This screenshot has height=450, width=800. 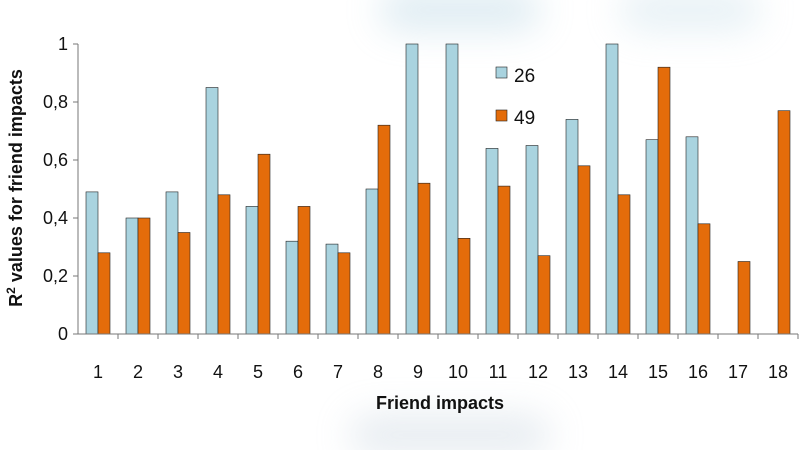 I want to click on y-tick-label: 0,6, so click(x=55, y=160).